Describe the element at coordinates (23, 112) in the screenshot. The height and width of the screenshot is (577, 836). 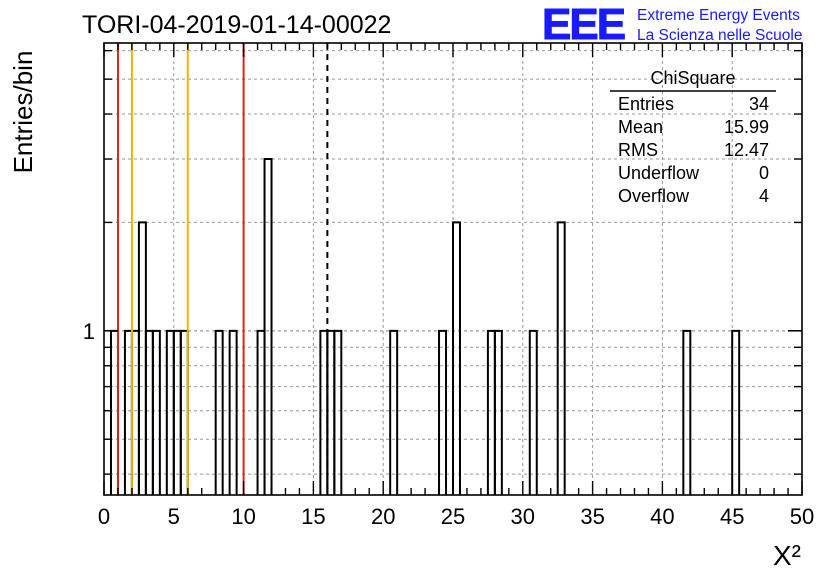
I see `y-axis-title: Entries/bin` at that location.